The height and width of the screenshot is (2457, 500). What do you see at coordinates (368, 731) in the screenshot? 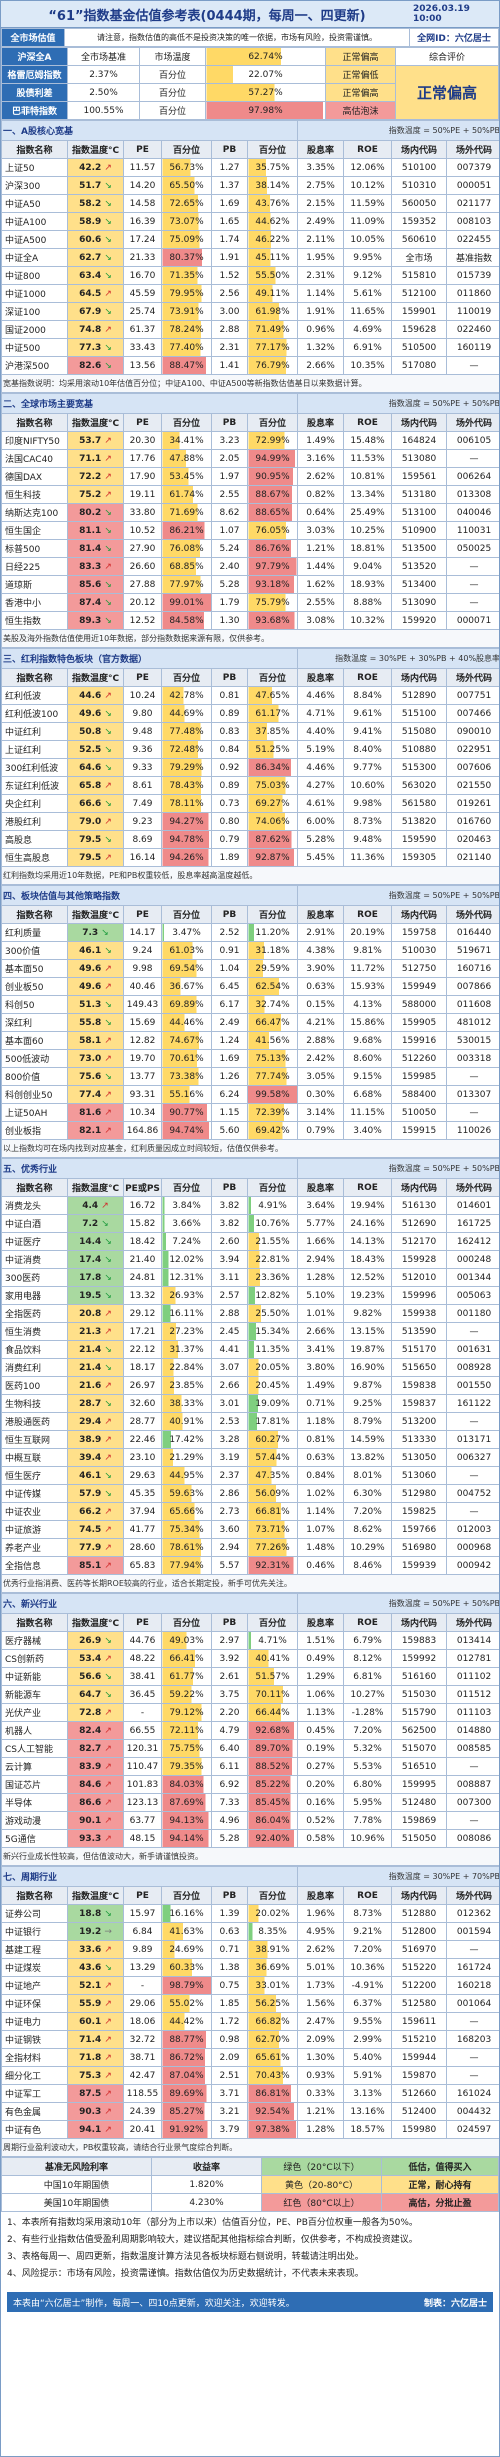
I see `roe: 9.41%` at bounding box center [368, 731].